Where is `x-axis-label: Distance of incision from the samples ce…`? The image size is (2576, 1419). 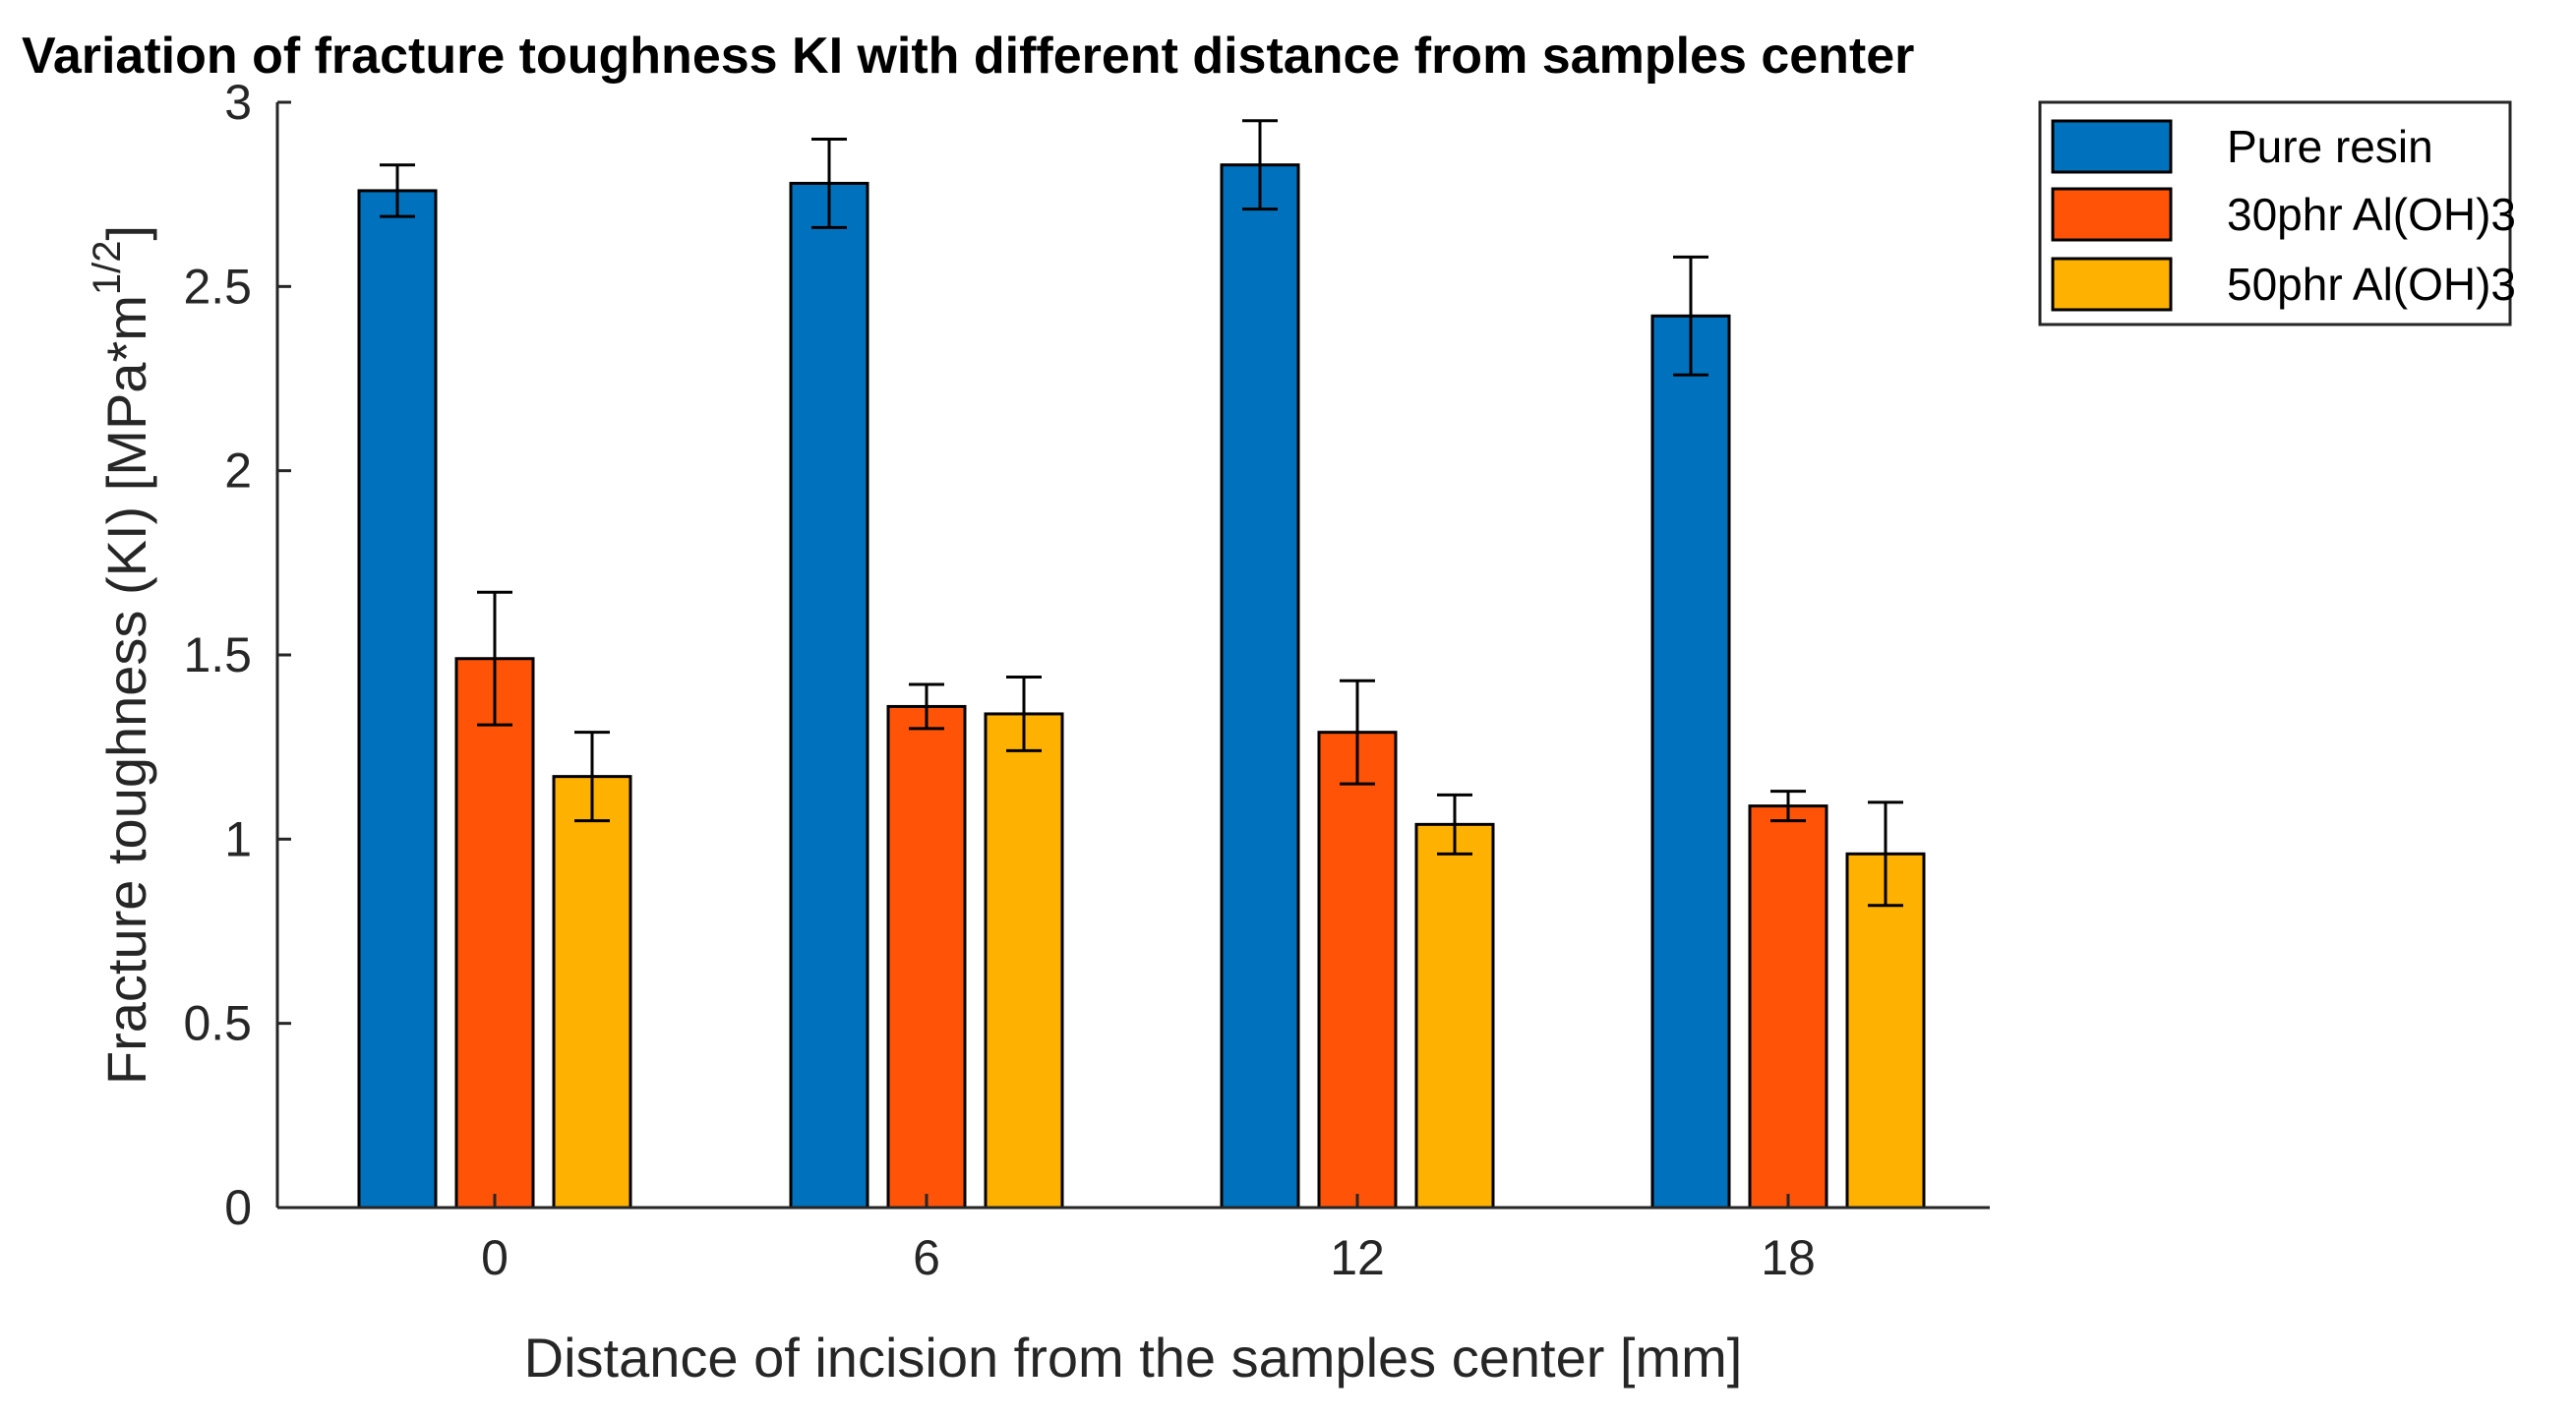
x-axis-label: Distance of incision from the samples ce… is located at coordinates (1133, 1358).